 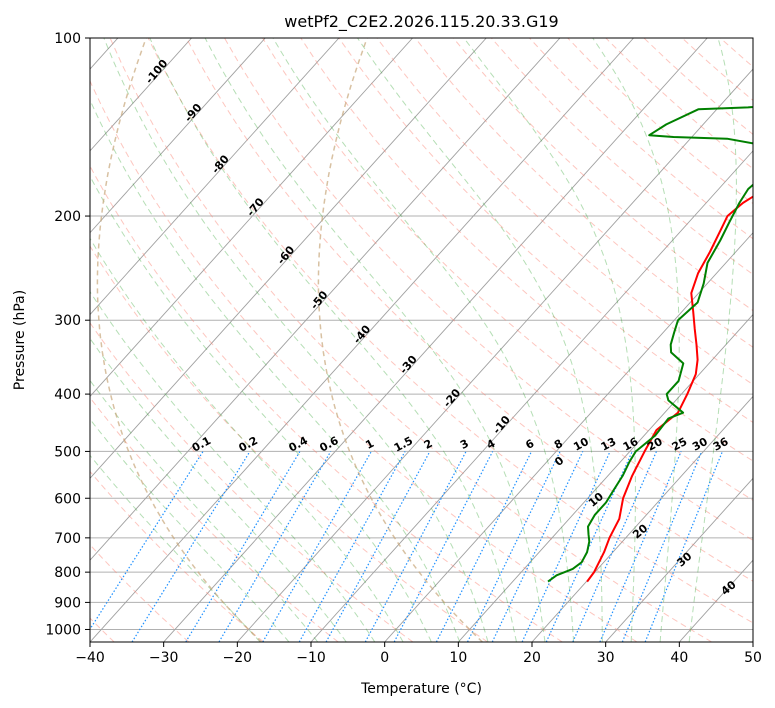 What do you see at coordinates (311, 658) in the screenshot?
I see `x-tick-label: −10` at bounding box center [311, 658].